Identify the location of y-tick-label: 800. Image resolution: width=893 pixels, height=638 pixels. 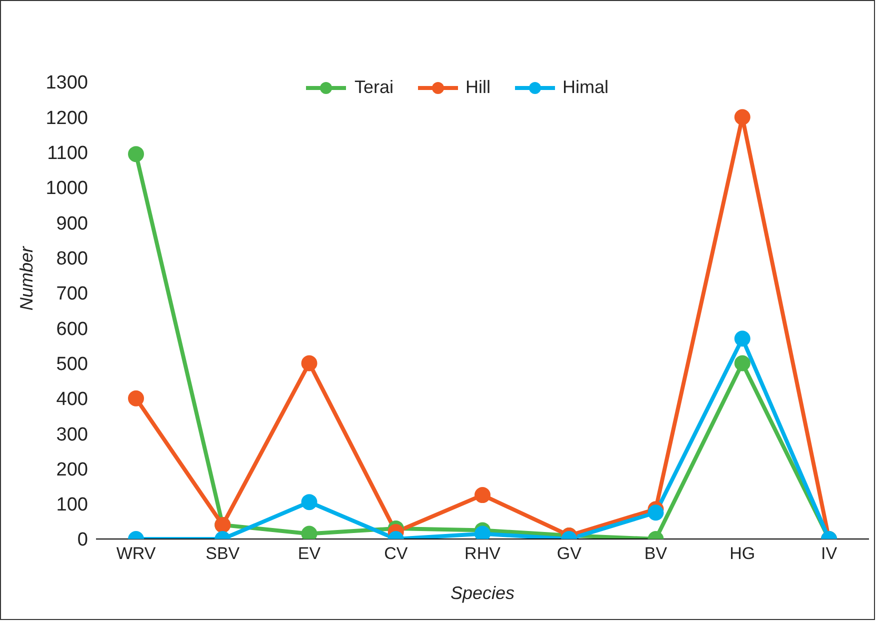
(72, 259).